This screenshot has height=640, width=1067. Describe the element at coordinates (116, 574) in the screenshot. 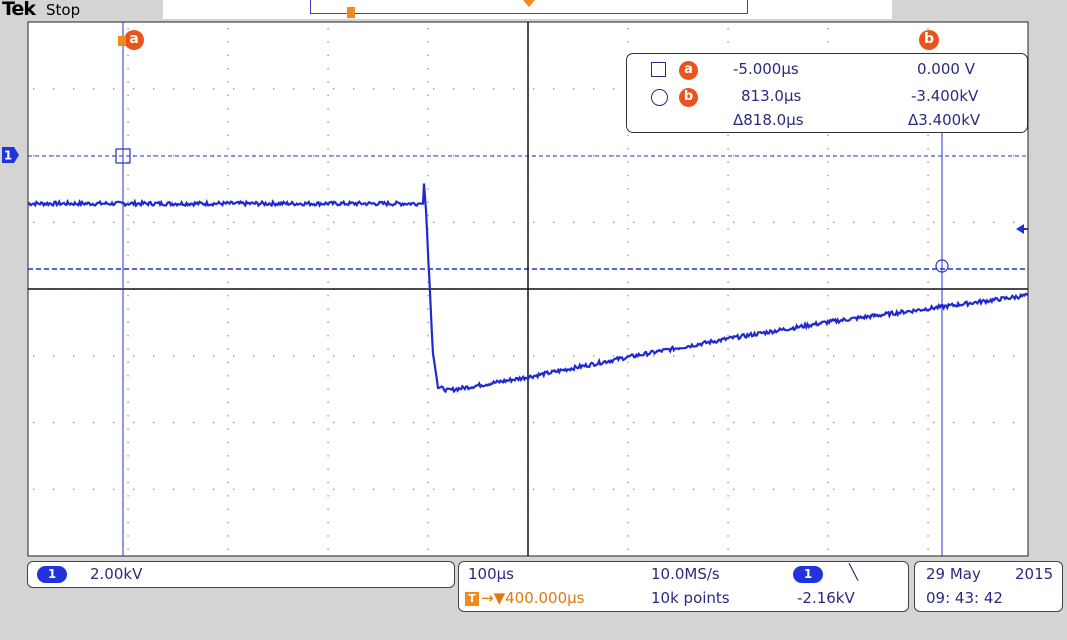

I see `channel1-scale: 2.00kV` at that location.